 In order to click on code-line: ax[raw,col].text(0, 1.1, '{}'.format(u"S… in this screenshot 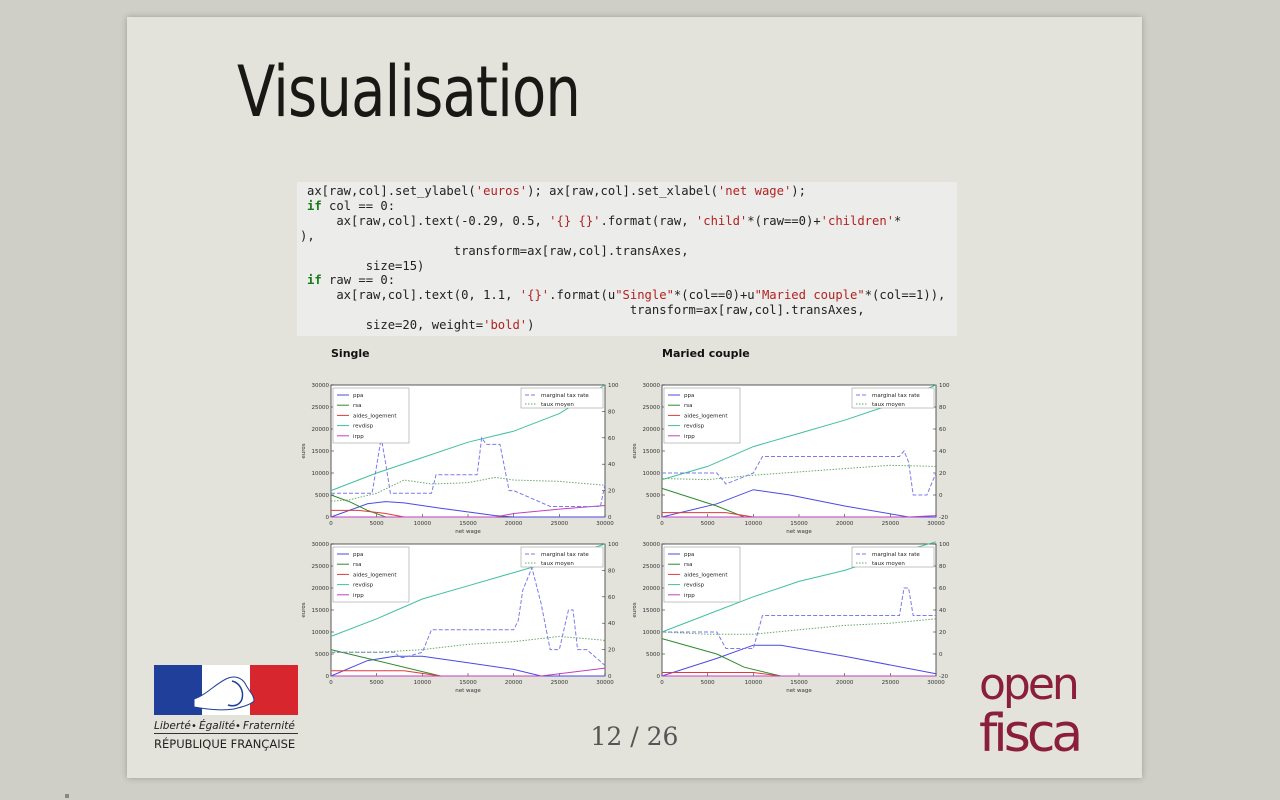, I will do `click(626, 295)`.